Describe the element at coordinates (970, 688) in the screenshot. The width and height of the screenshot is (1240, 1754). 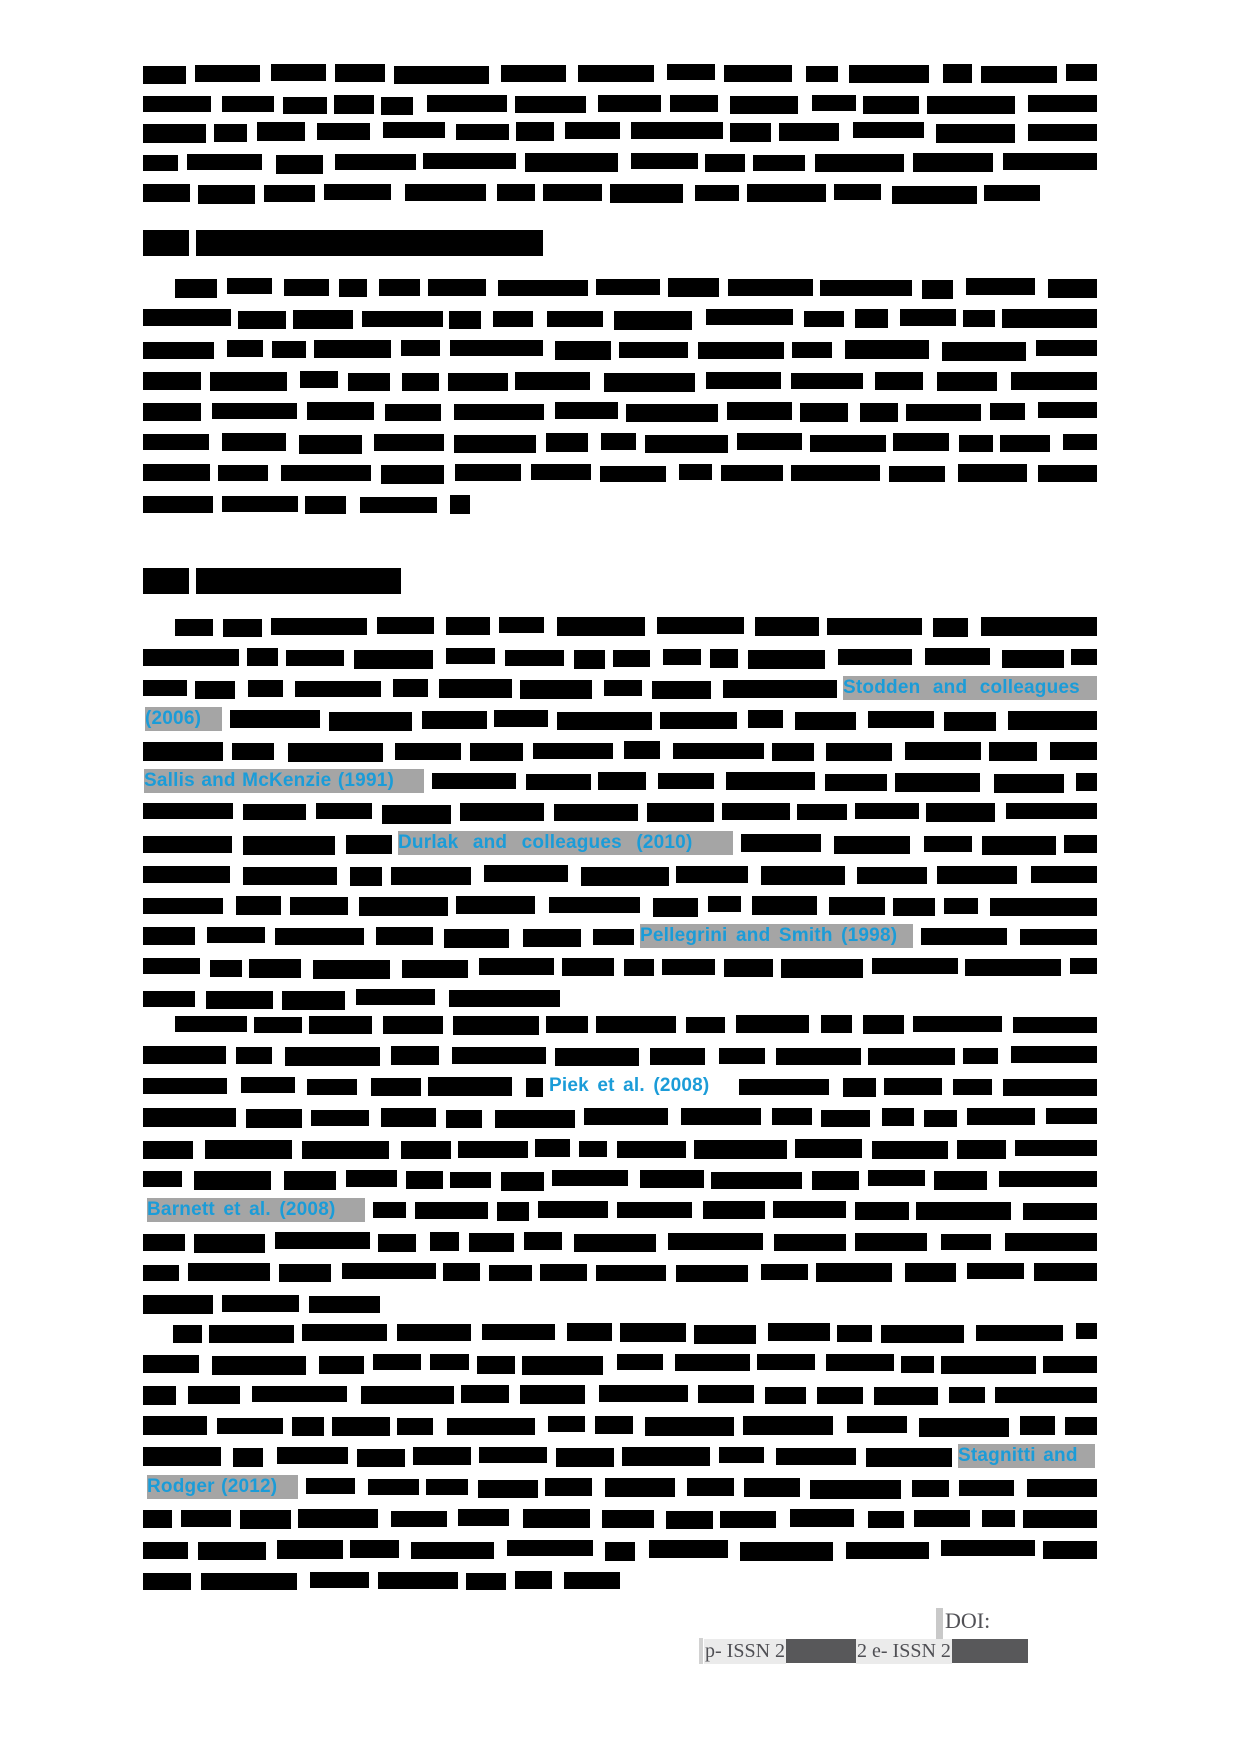
I see `citation-link: Stodden and colleagues` at that location.